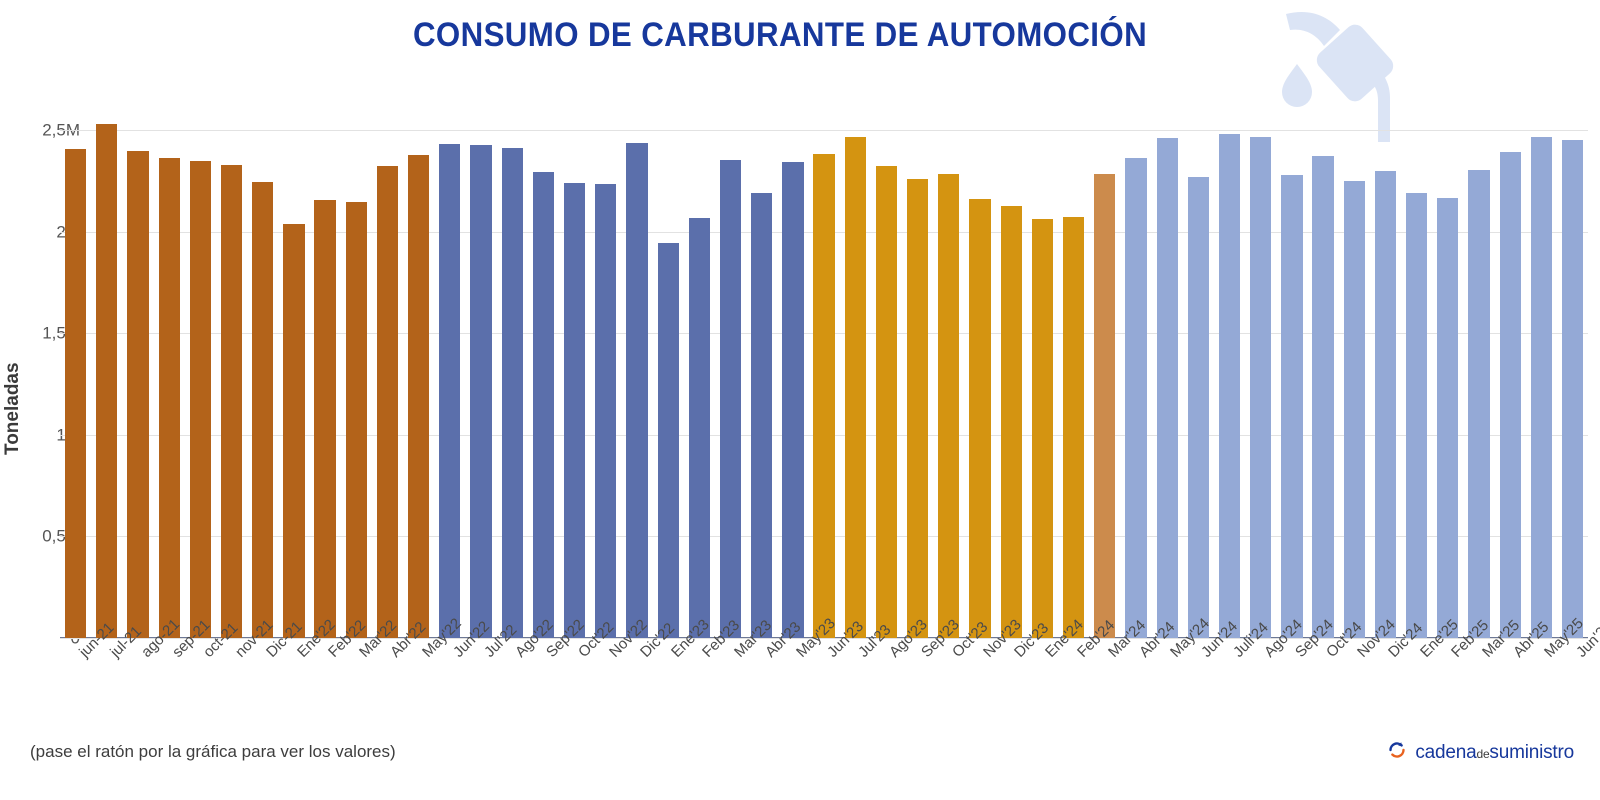 Image resolution: width=1600 pixels, height=800 pixels. I want to click on brand-logo: cadenadesuministro, so click(1480, 752).